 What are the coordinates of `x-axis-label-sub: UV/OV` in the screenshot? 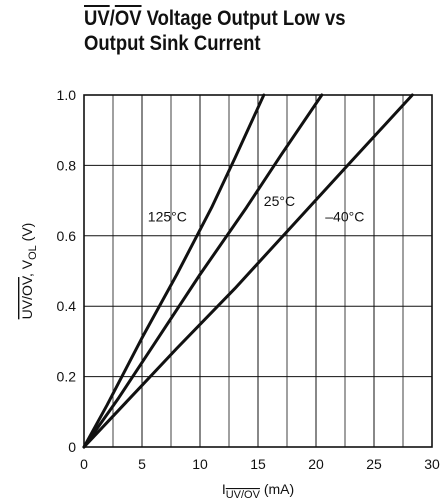 It's located at (243, 494).